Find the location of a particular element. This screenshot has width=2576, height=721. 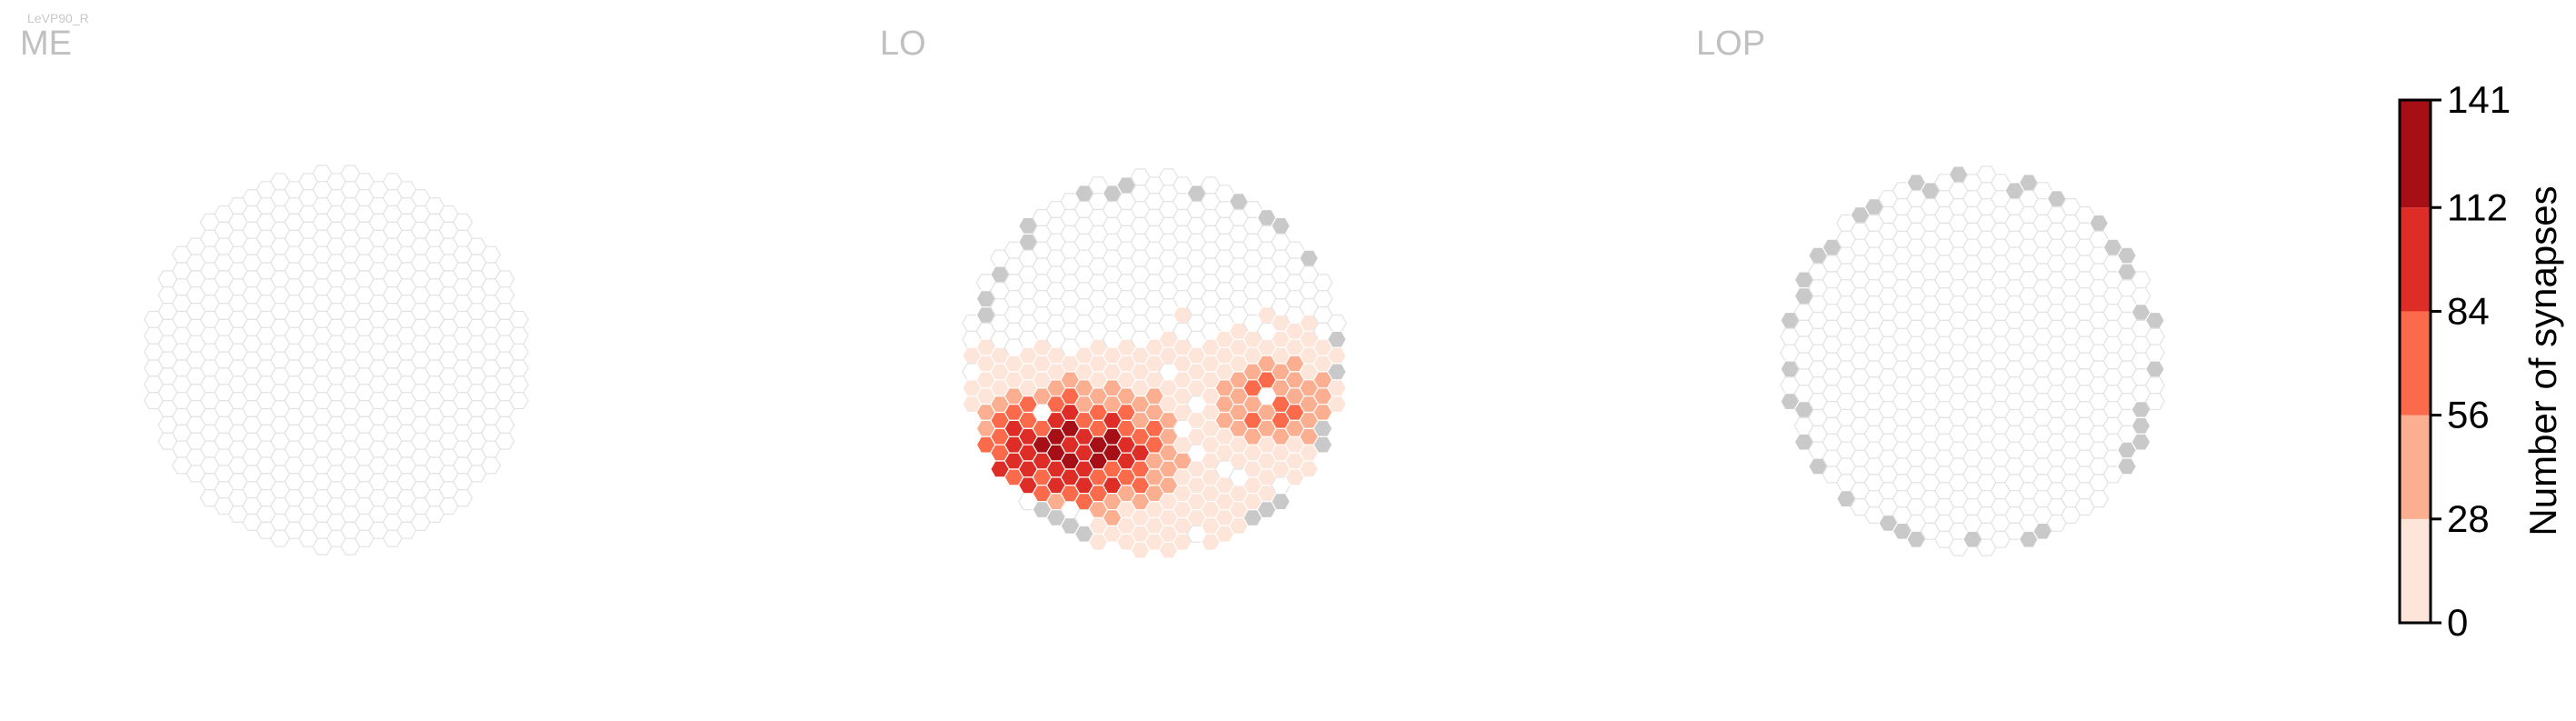

hex-cells-me is located at coordinates (336, 360).